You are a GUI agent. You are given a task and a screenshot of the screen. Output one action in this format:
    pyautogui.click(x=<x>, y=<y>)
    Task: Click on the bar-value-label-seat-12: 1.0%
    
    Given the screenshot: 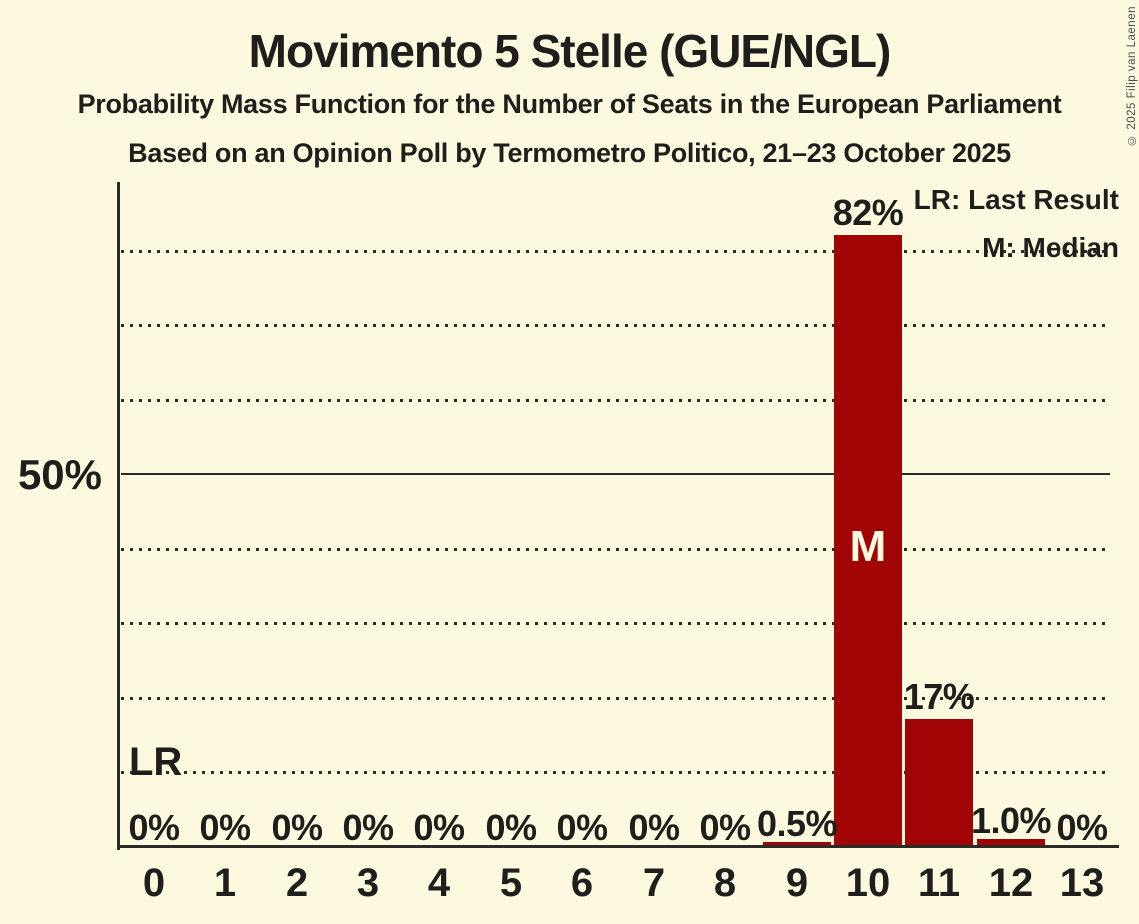 What is the action you would take?
    pyautogui.click(x=1011, y=820)
    